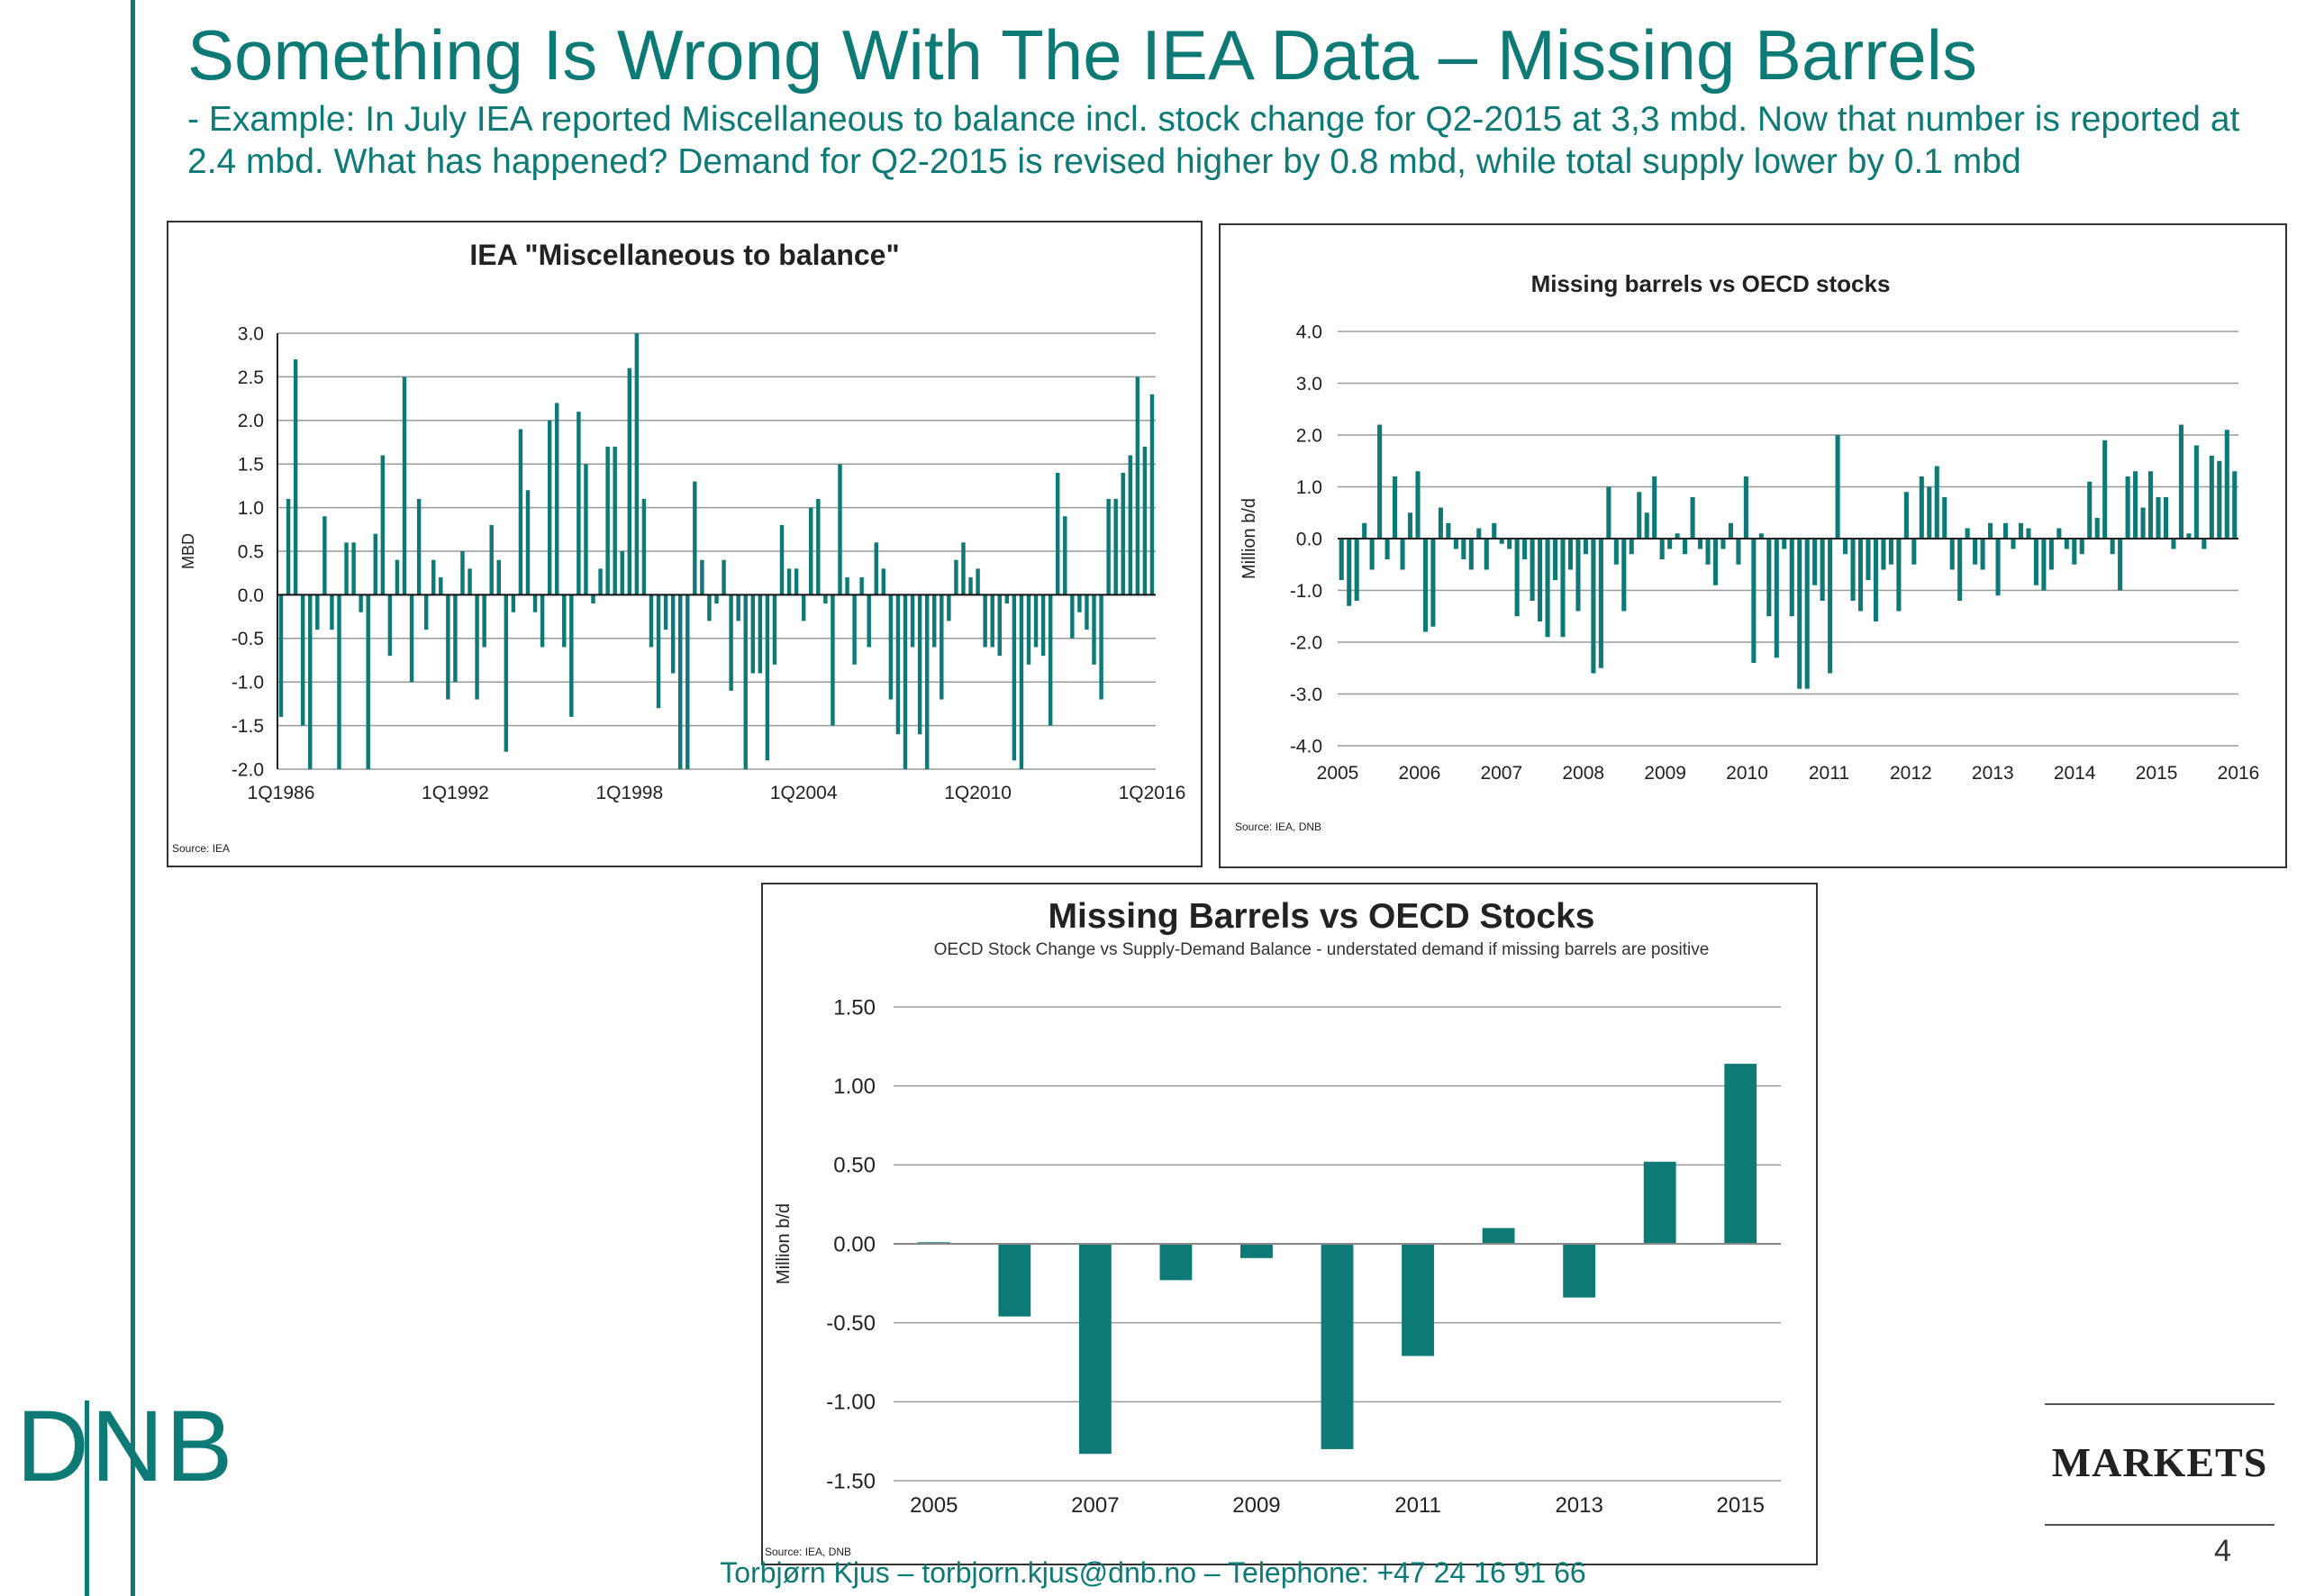 The width and height of the screenshot is (2306, 1596). Describe the element at coordinates (248, 770) in the screenshot. I see `y-tick-label: -2.0` at that location.